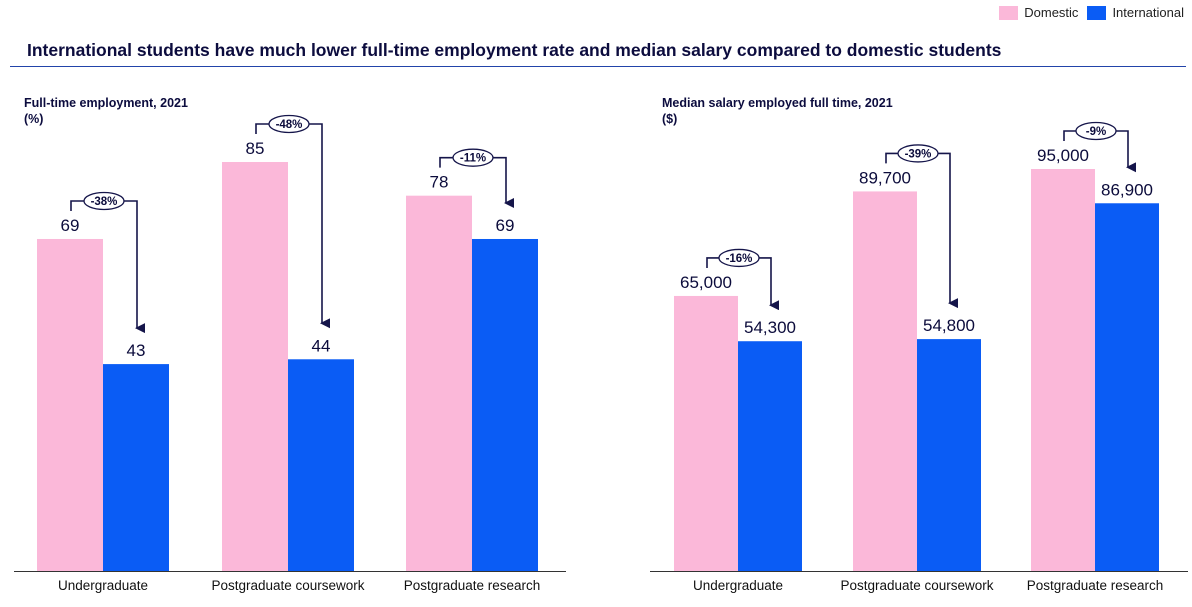 This screenshot has height=607, width=1192. What do you see at coordinates (106, 111) in the screenshot?
I see `left-chart-title-block: Full-time employment, 2021 (%)` at bounding box center [106, 111].